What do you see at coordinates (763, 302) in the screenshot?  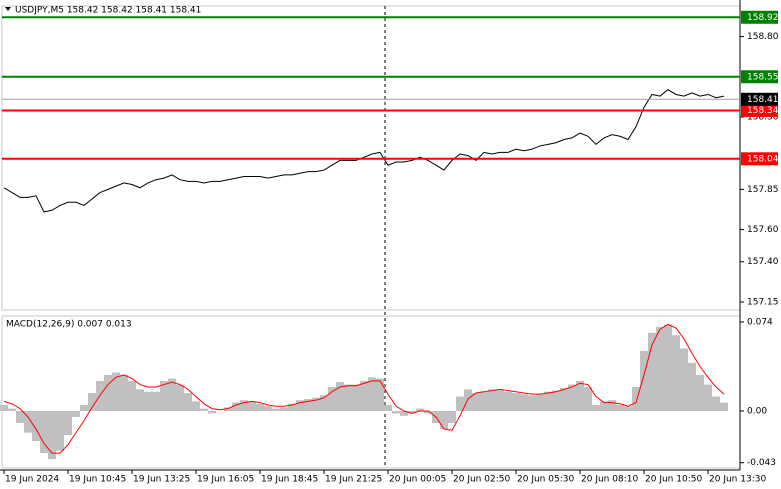 I see `y-tick-label: 157.15` at bounding box center [763, 302].